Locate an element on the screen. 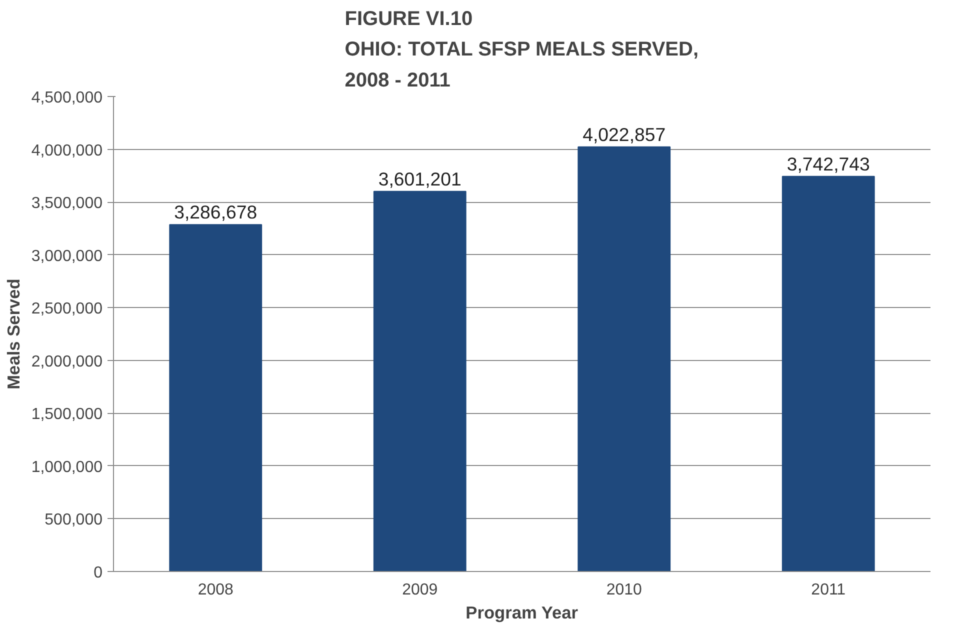 This screenshot has width=958, height=633. y-tick-label: 1,000,000 is located at coordinates (67, 467).